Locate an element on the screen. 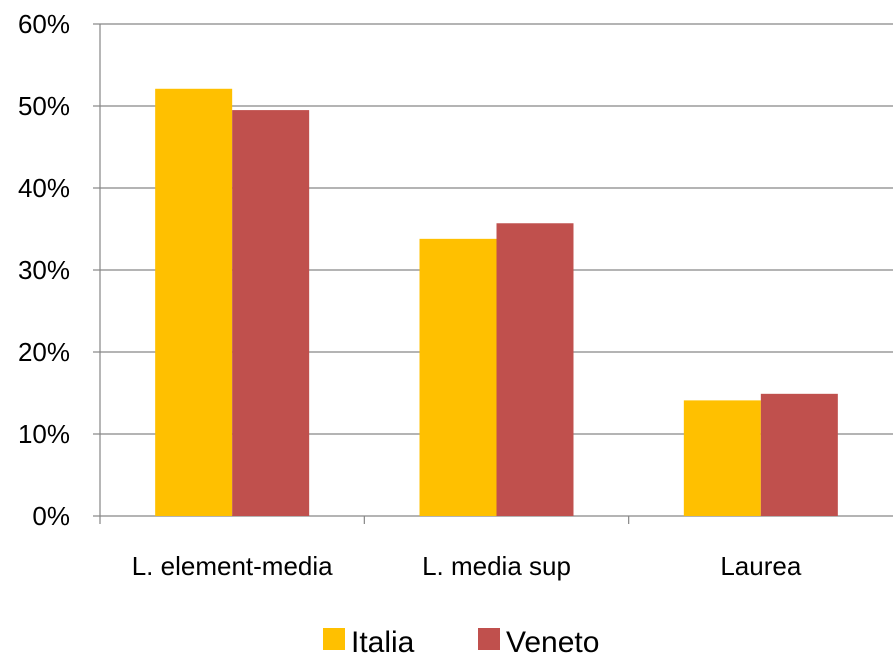 This screenshot has height=656, width=893. y-tick-label: 0% is located at coordinates (51, 516).